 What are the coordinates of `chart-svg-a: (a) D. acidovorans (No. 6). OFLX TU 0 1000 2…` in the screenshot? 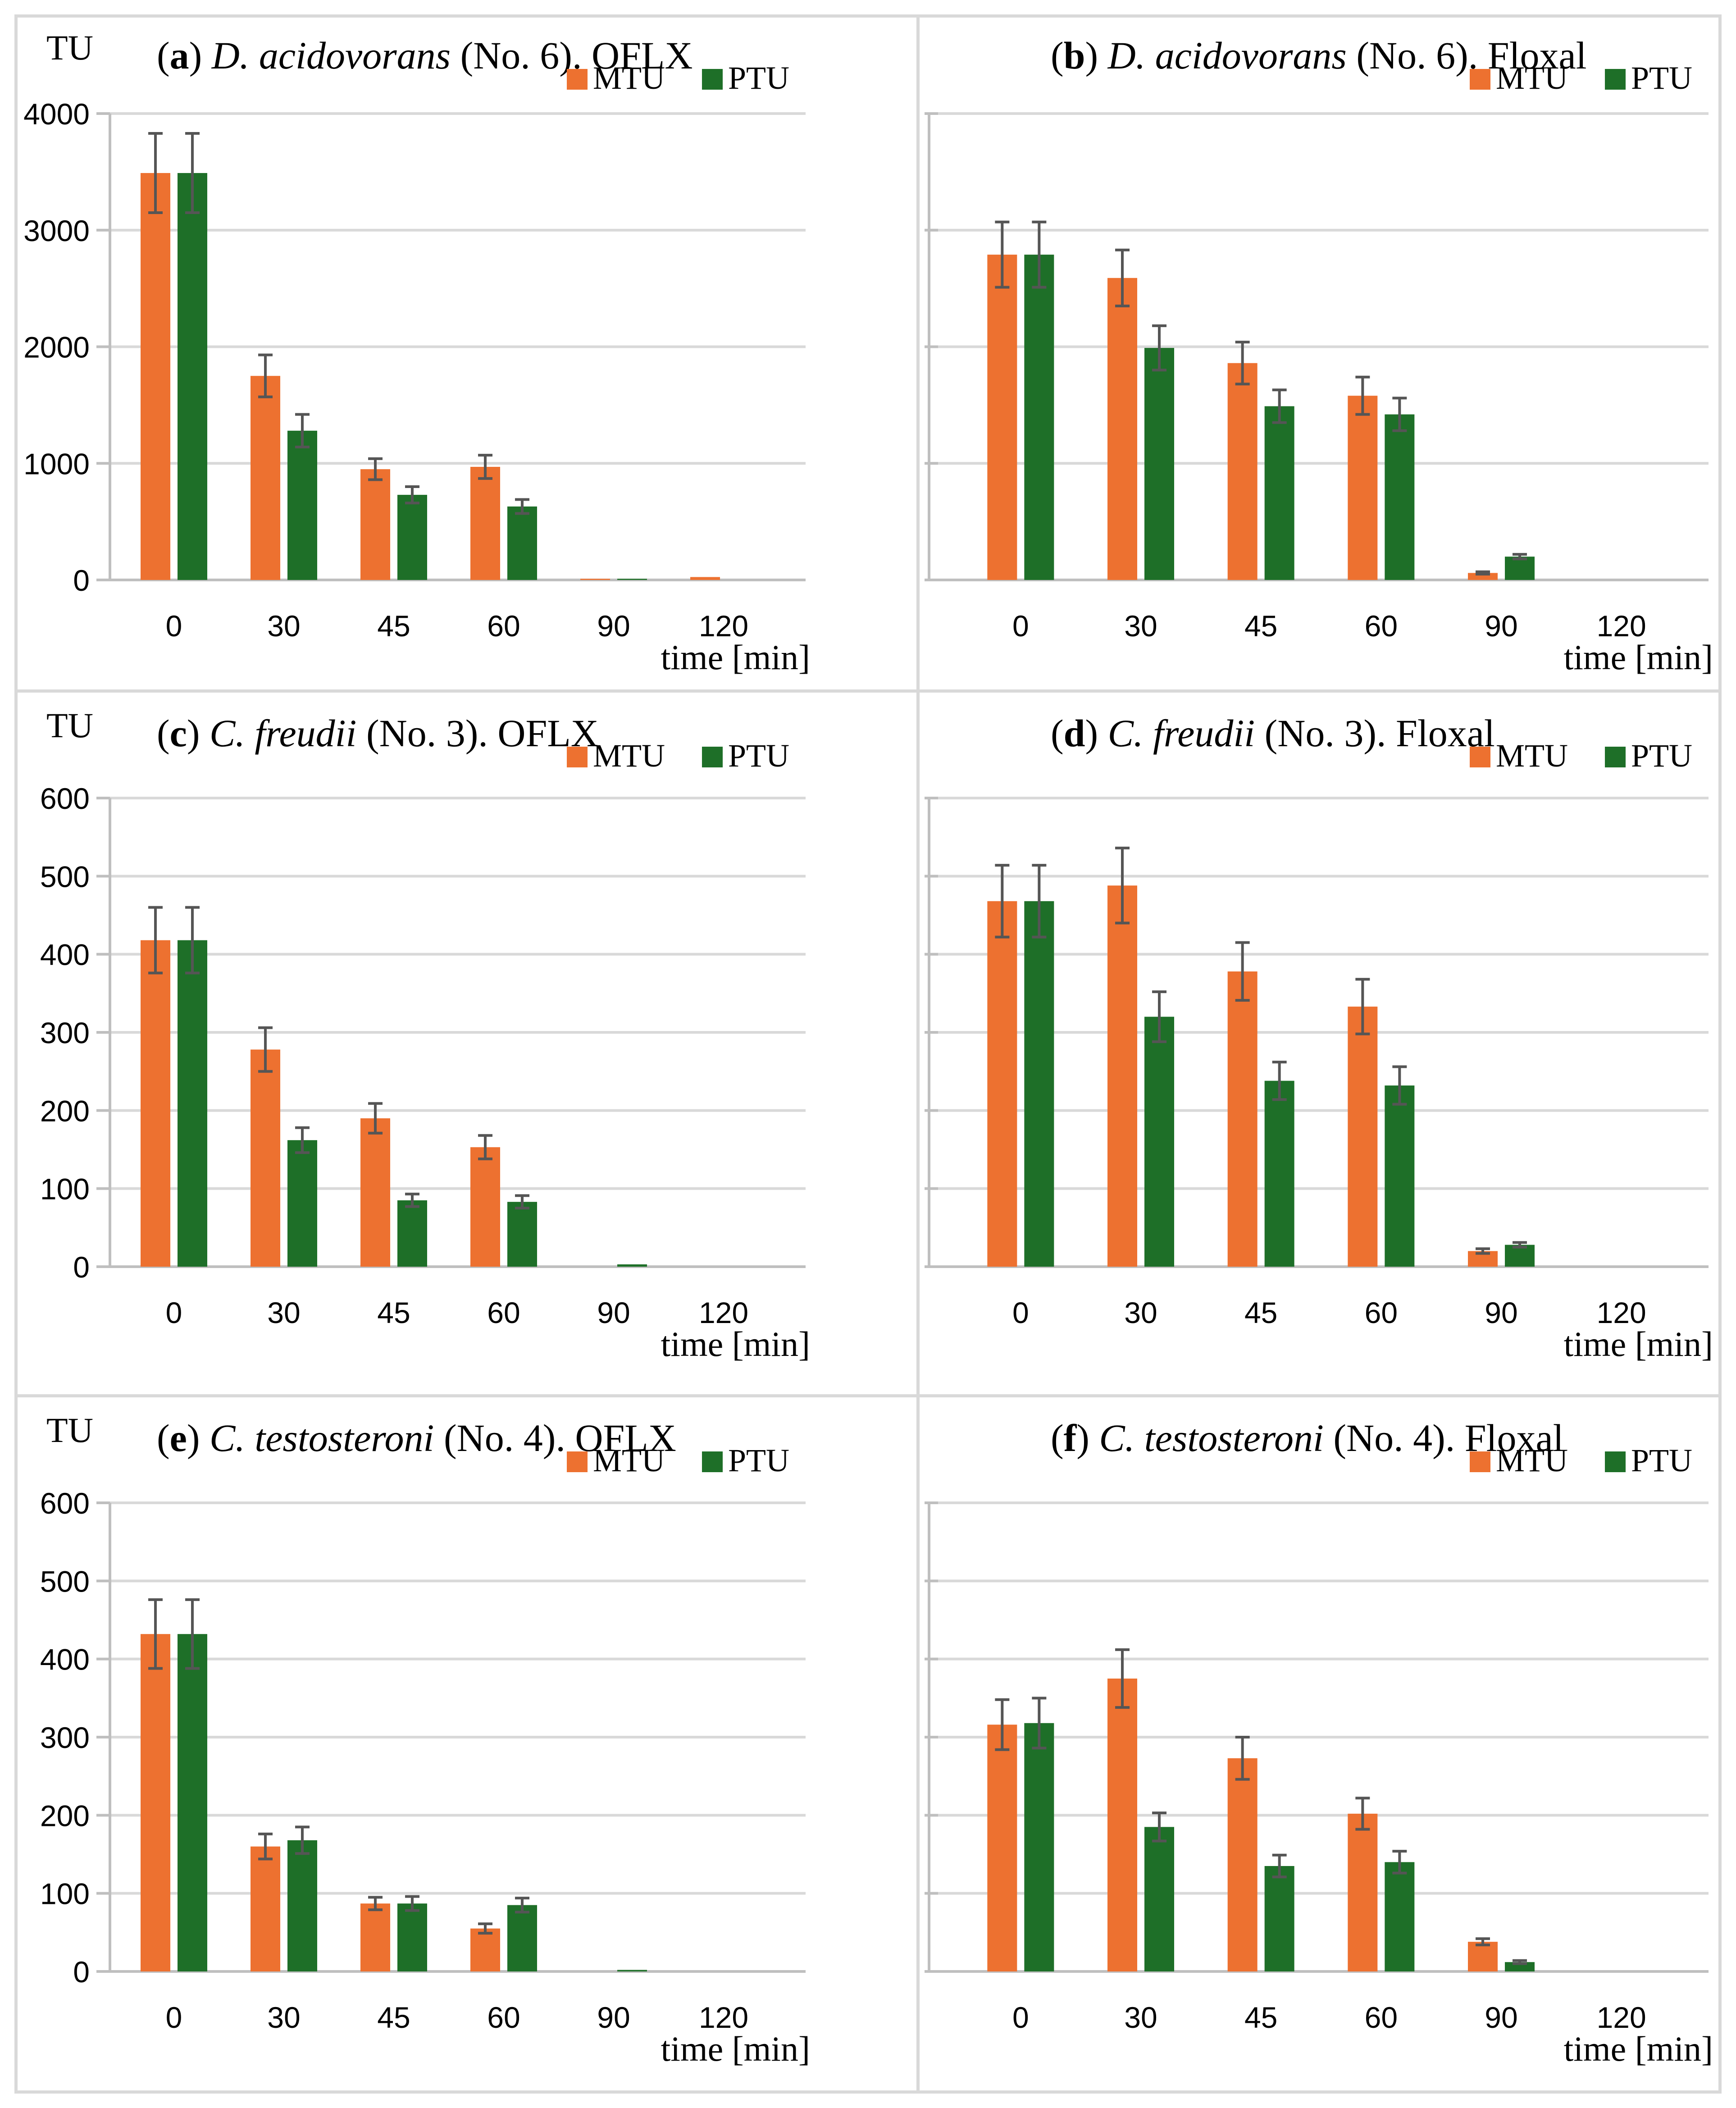 It's located at (416, 352).